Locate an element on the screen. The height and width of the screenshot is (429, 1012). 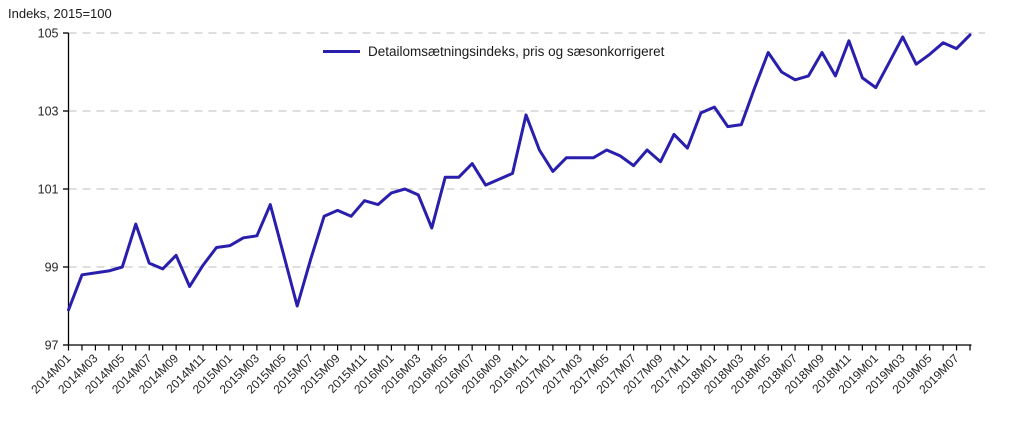
y-tick-label: 101 is located at coordinates (48, 190).